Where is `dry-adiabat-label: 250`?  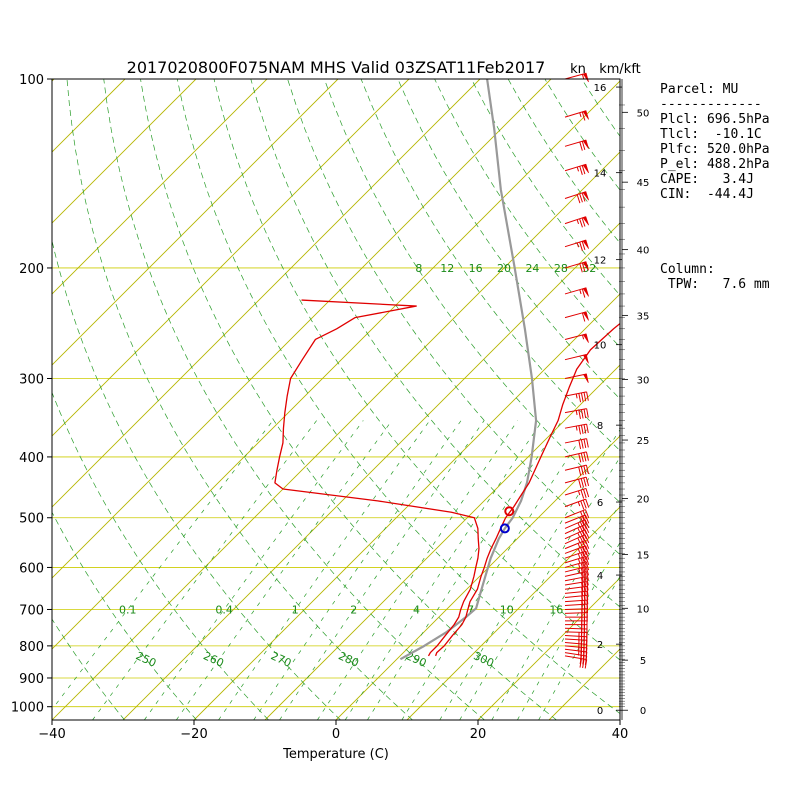
dry-adiabat-label: 250 is located at coordinates (146, 659).